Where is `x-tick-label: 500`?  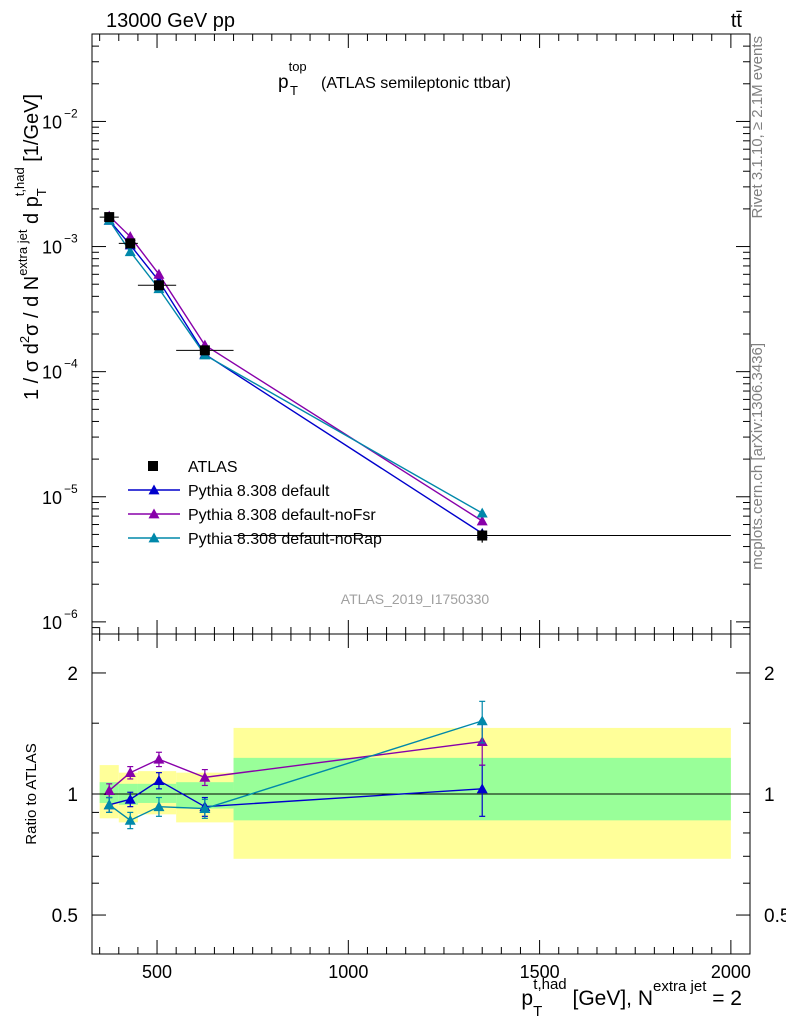 x-tick-label: 500 is located at coordinates (157, 972).